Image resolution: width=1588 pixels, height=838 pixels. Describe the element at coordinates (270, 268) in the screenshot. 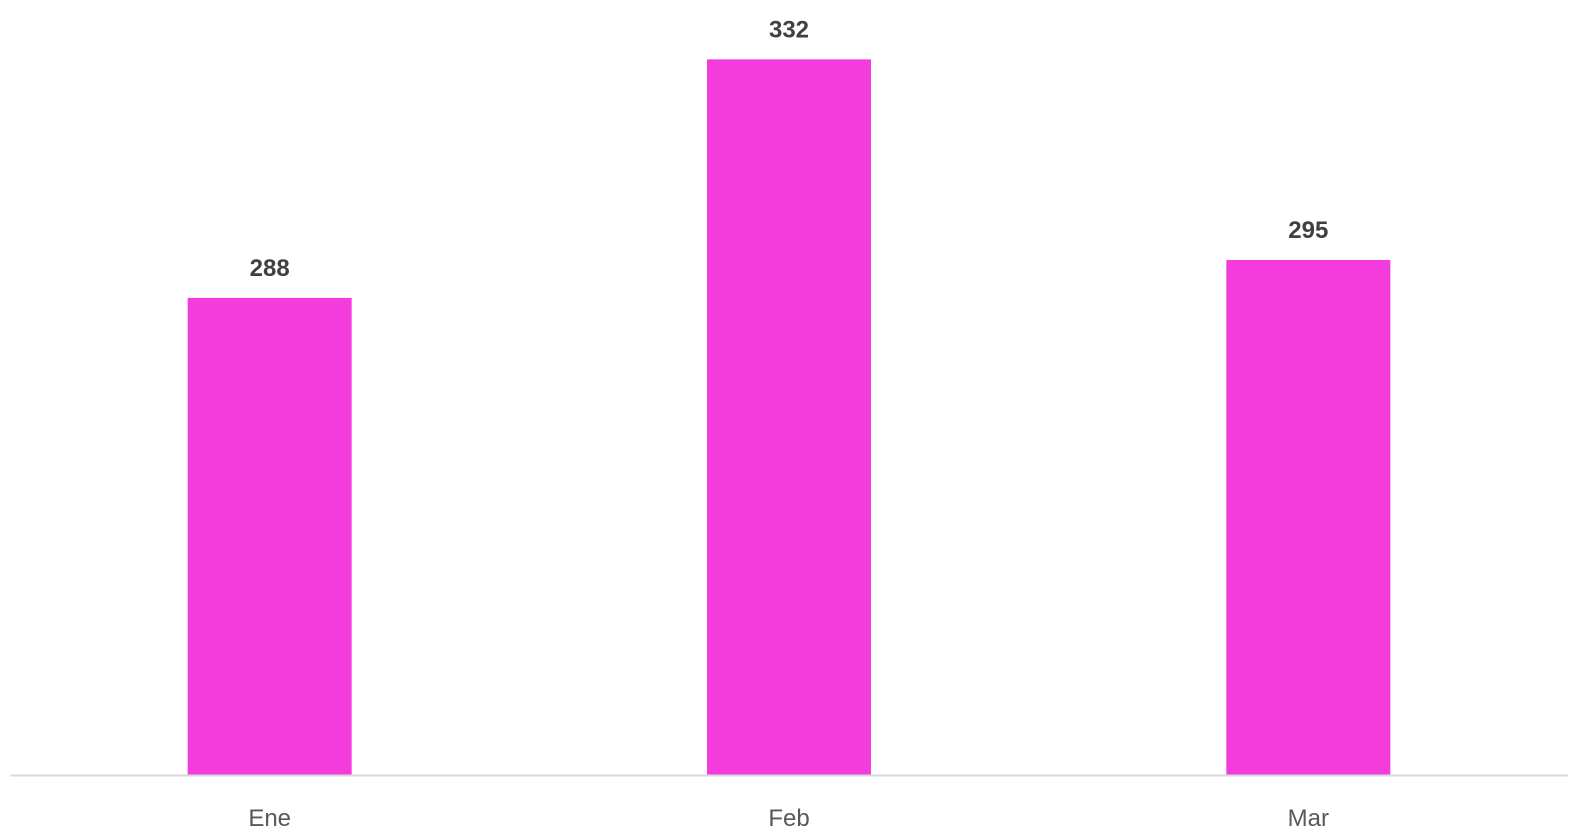

I see `value-label-ene: 288` at that location.